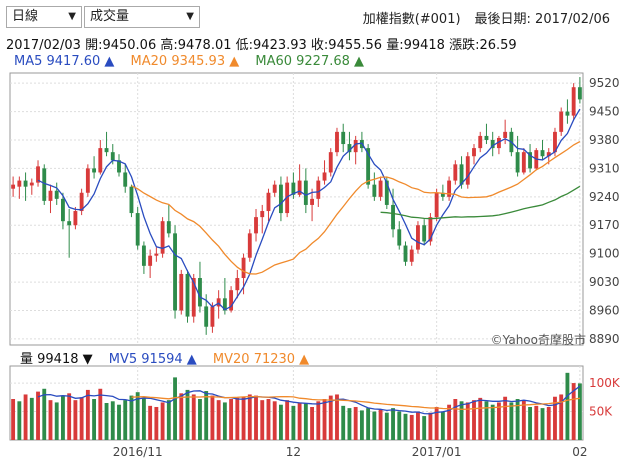 The height and width of the screenshot is (476, 626). What do you see at coordinates (271, 45) in the screenshot?
I see `ohlc-low: 低:9423.93` at bounding box center [271, 45].